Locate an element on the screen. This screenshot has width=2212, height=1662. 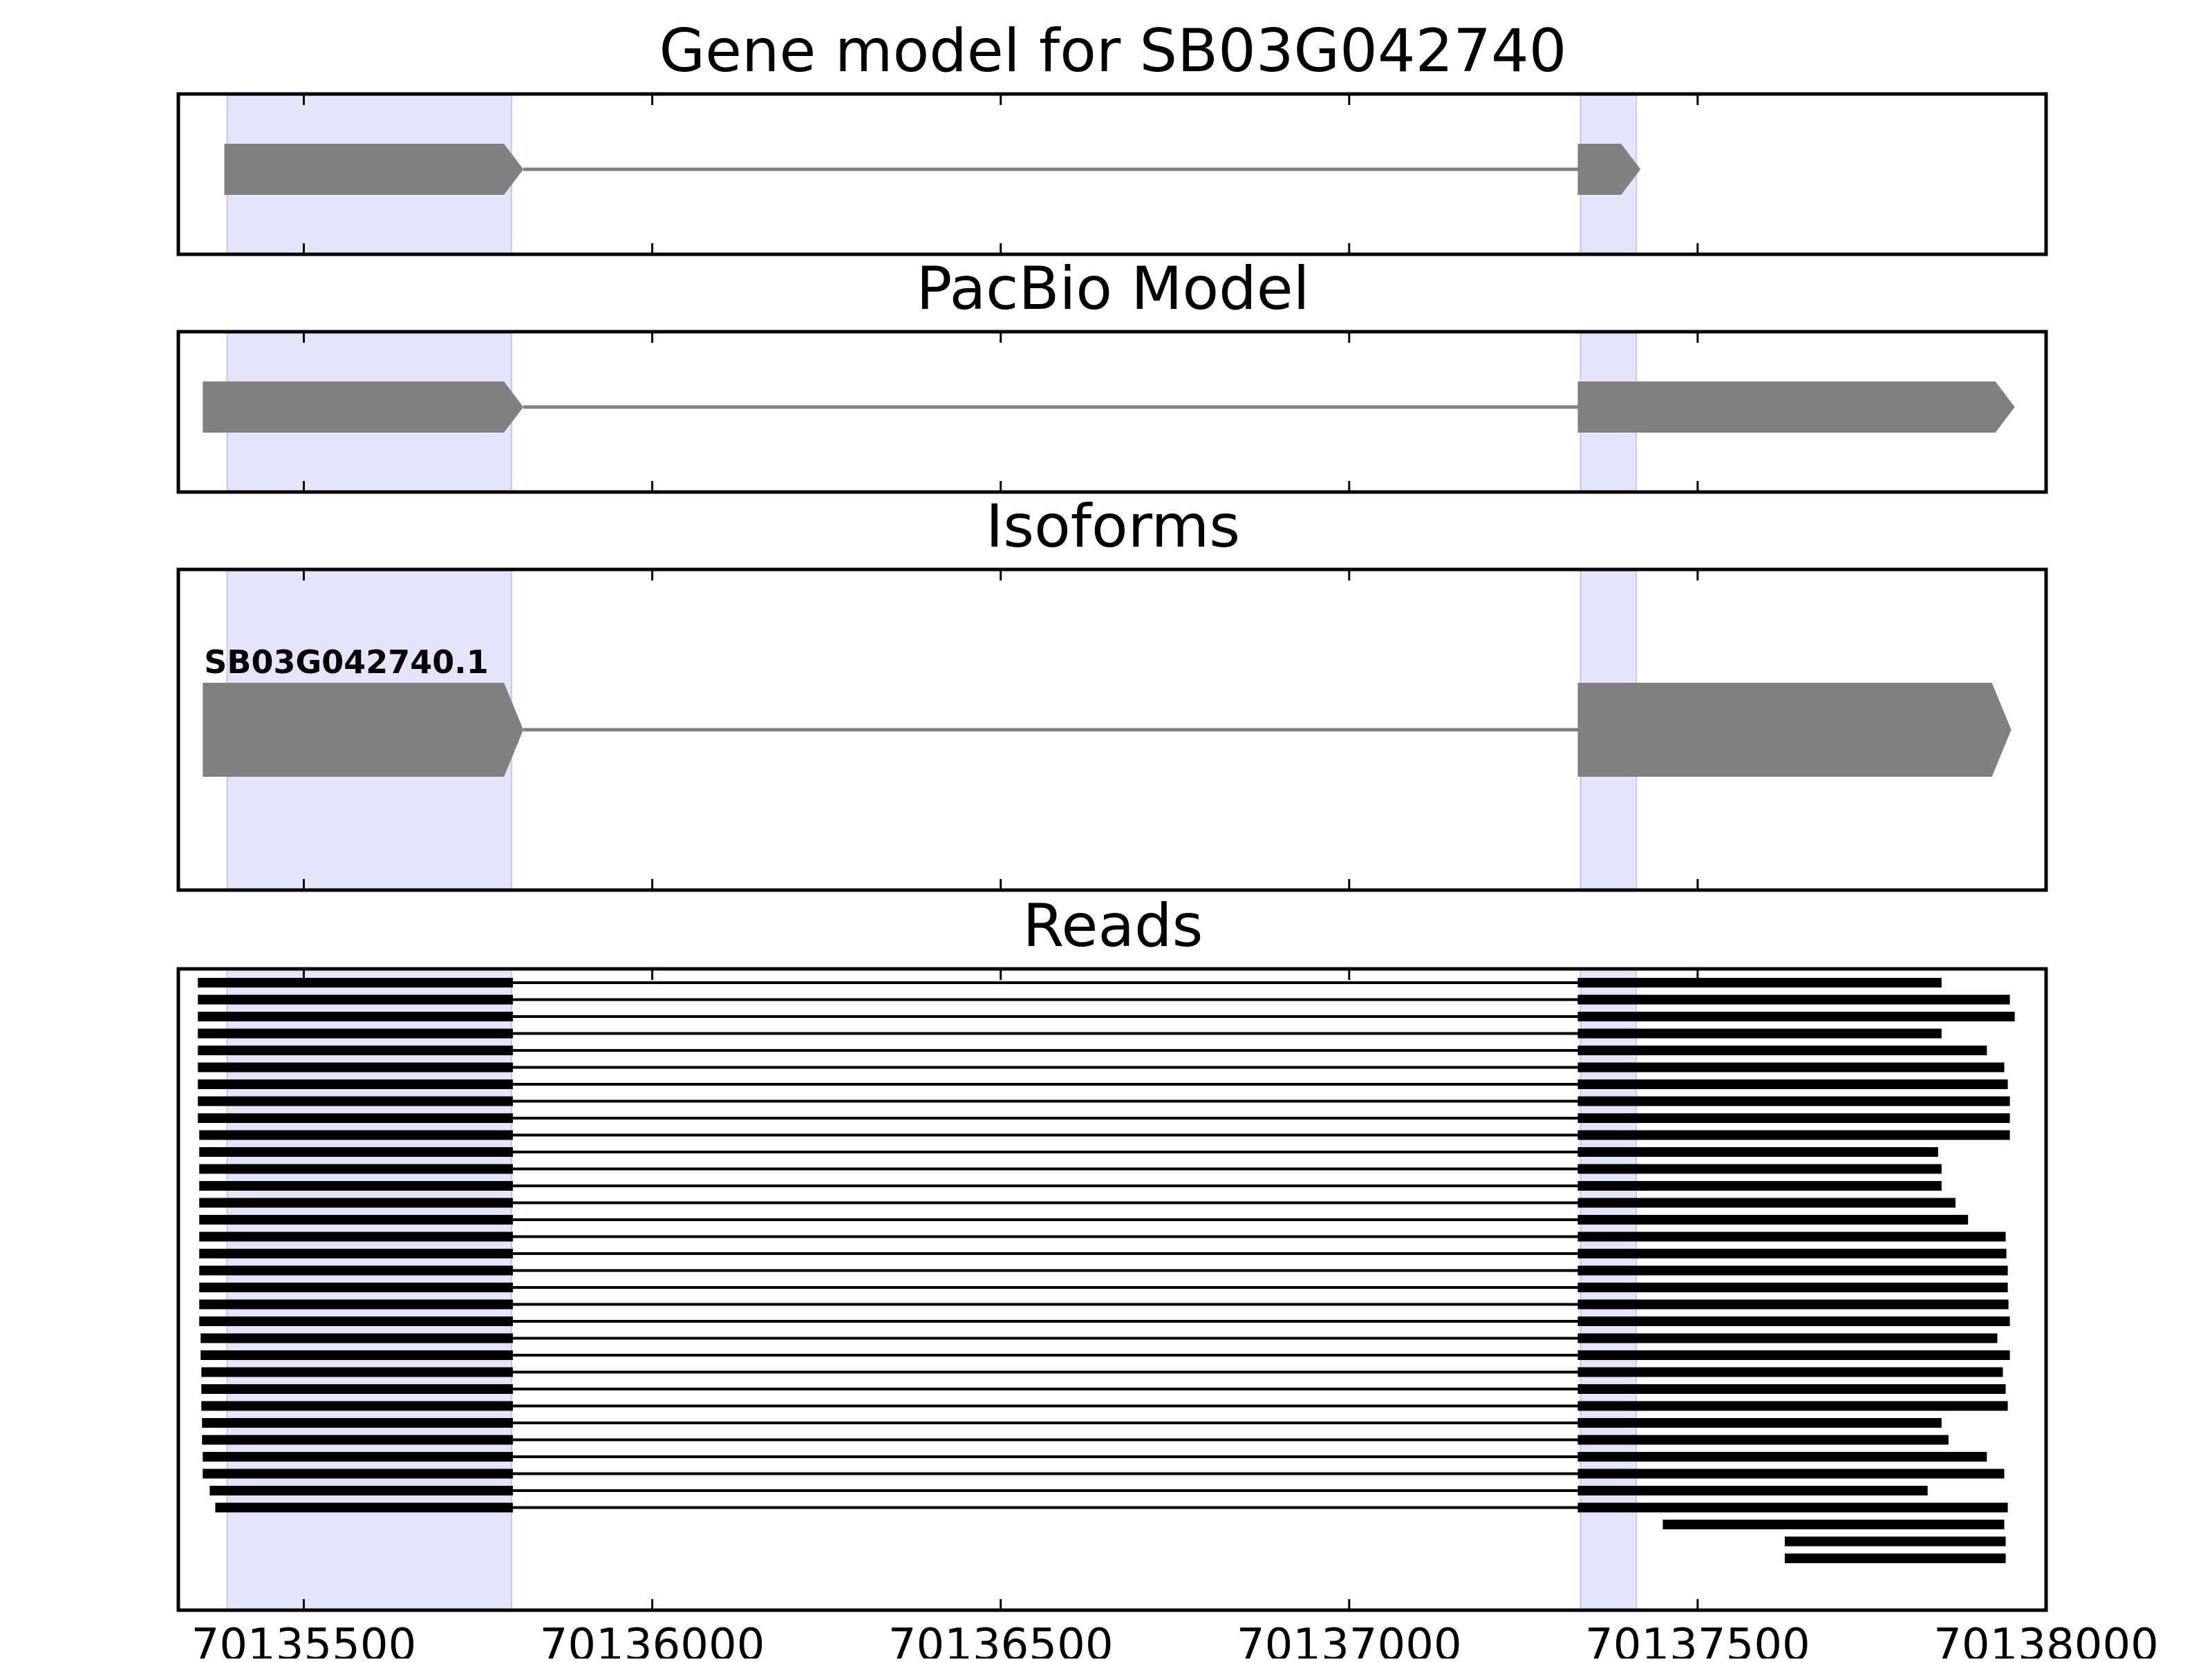
x-tick-label: 70135500 is located at coordinates (304, 1639).